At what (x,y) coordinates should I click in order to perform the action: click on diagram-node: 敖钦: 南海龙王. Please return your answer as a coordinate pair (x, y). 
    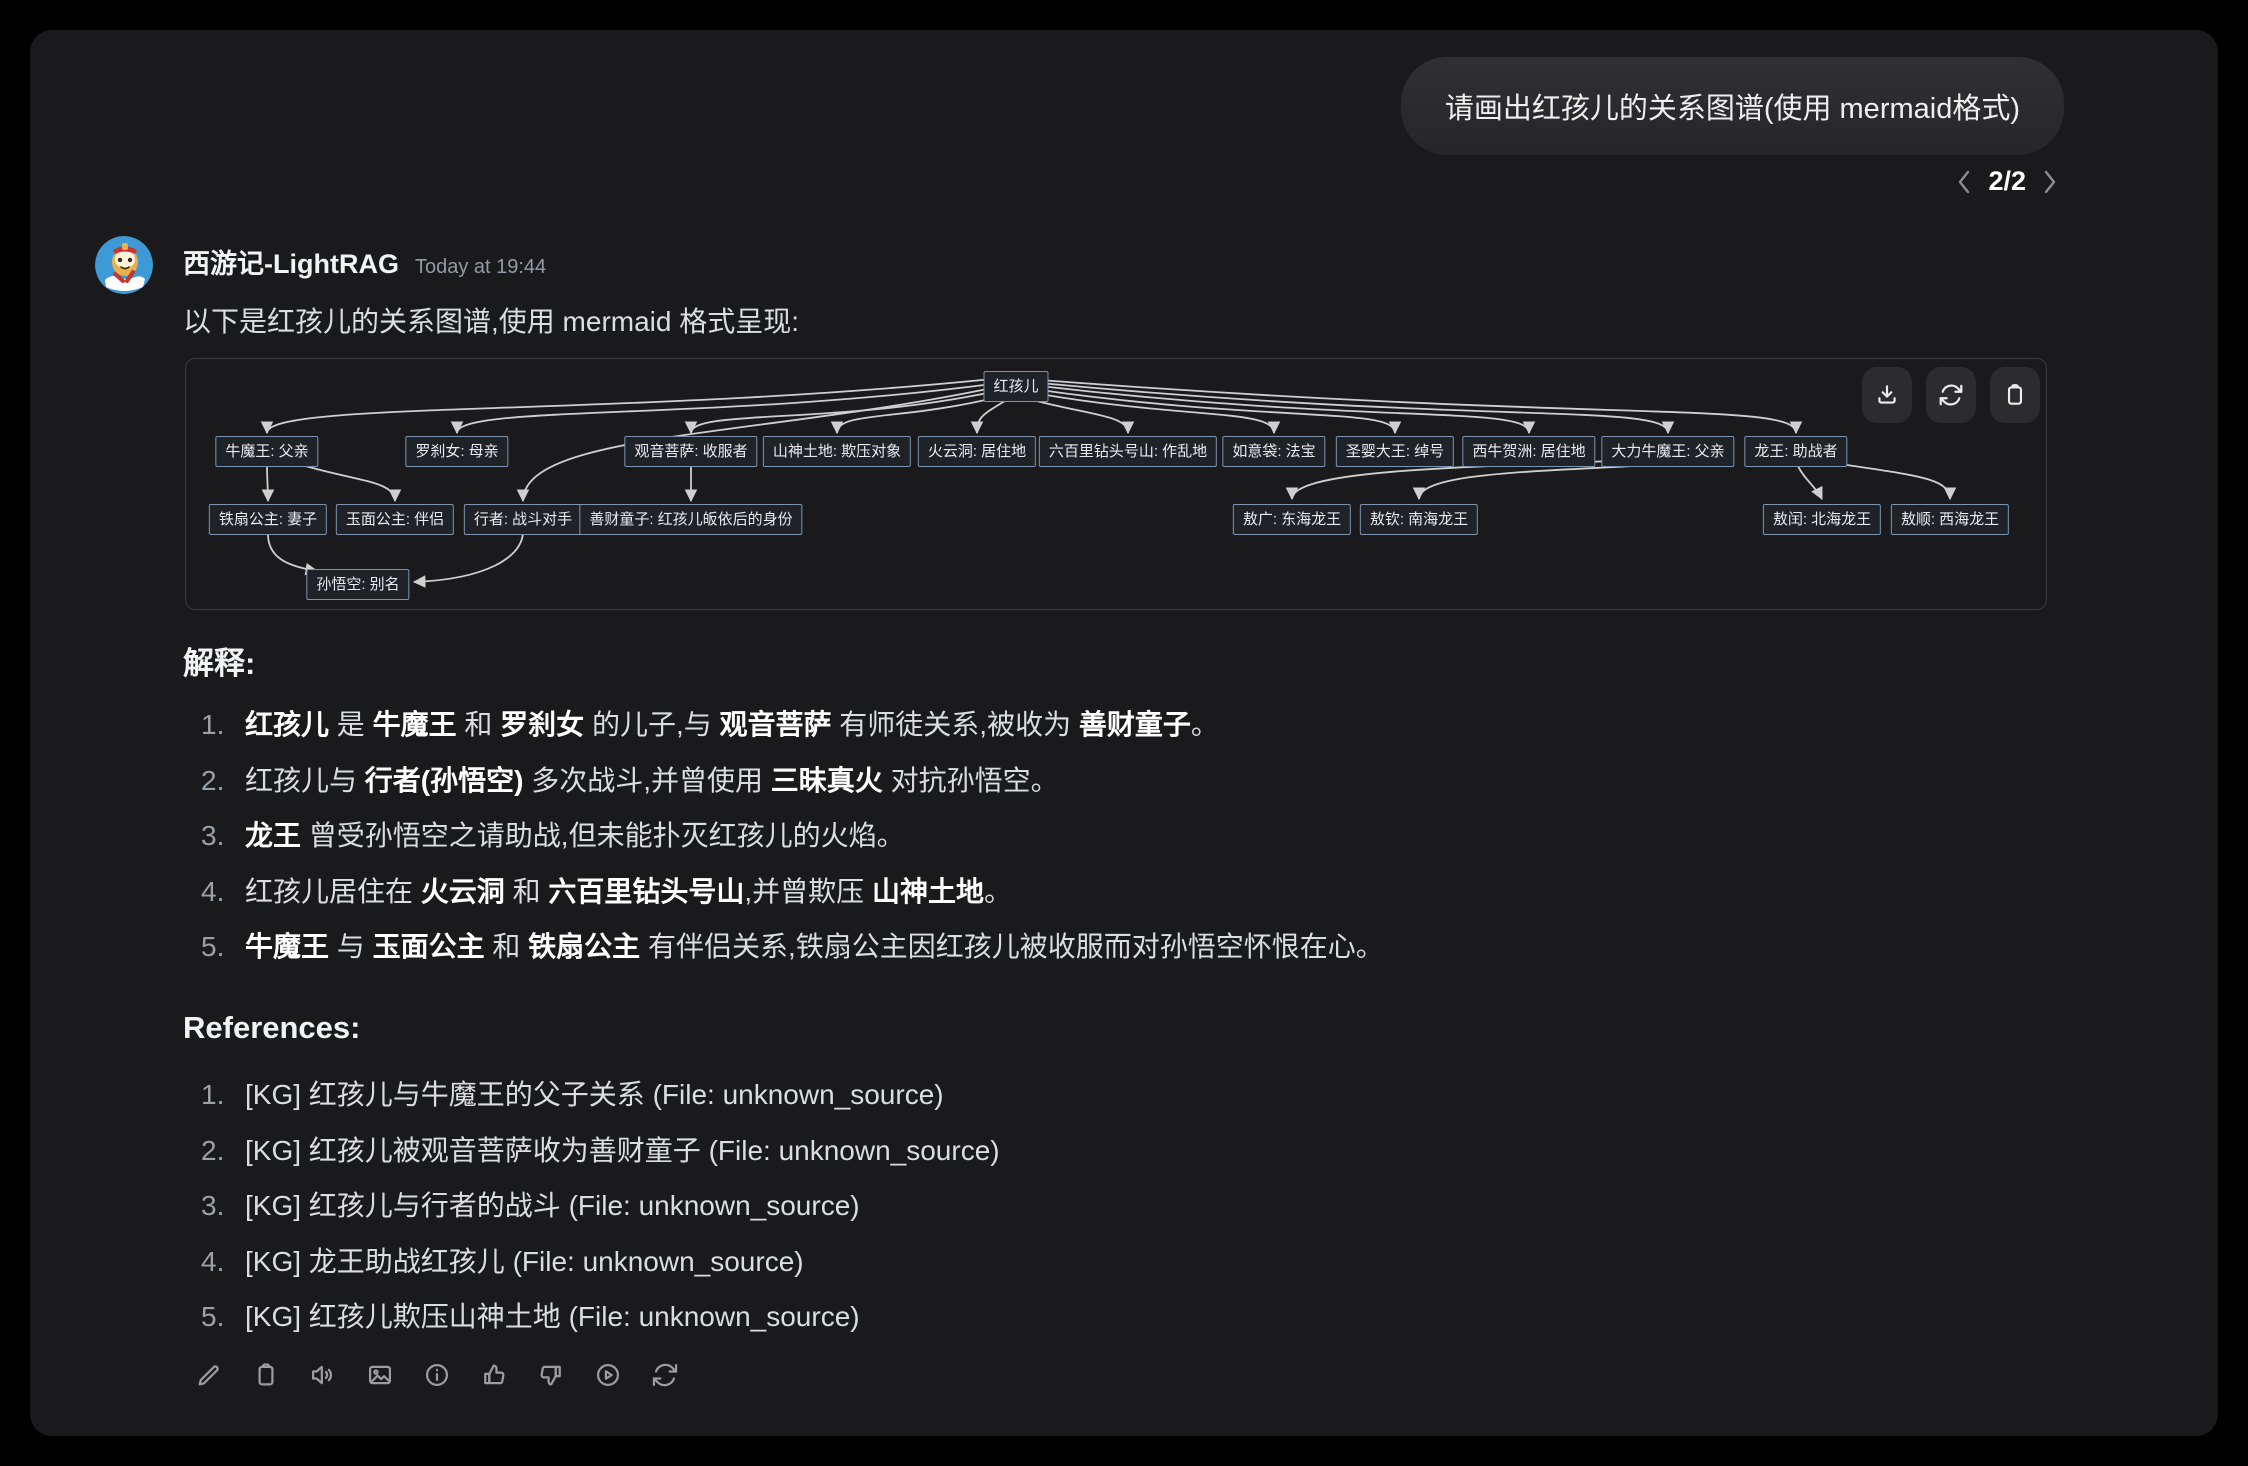
    Looking at the image, I should click on (1419, 519).